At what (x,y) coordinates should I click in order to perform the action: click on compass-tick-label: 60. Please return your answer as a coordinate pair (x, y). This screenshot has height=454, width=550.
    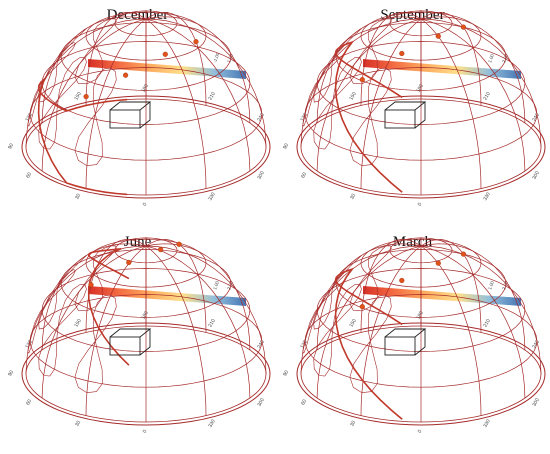
    Looking at the image, I should click on (304, 402).